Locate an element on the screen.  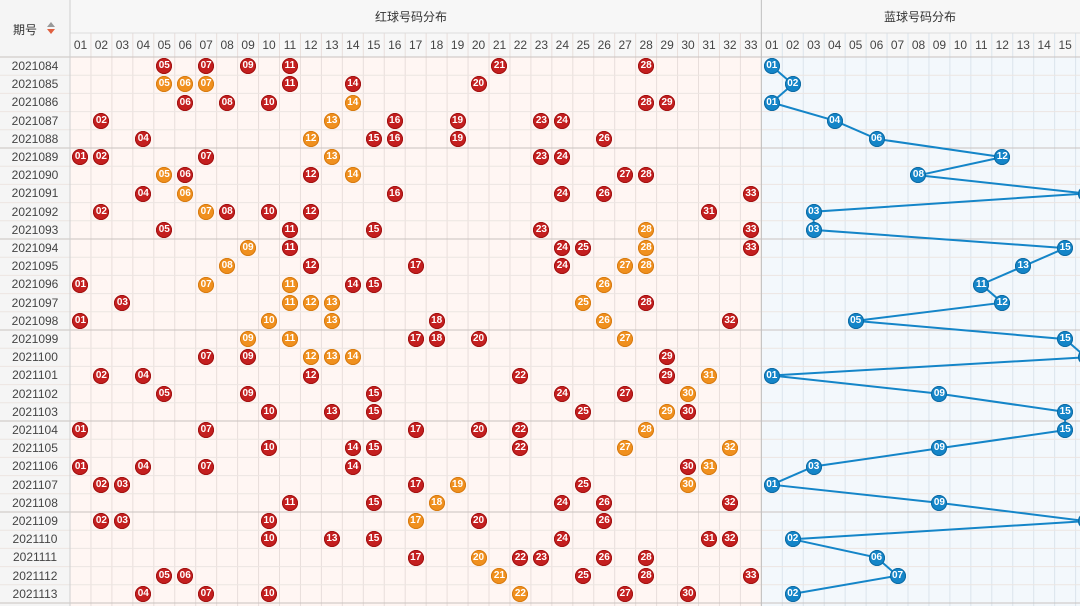
red-ball: 30 is located at coordinates (688, 411).